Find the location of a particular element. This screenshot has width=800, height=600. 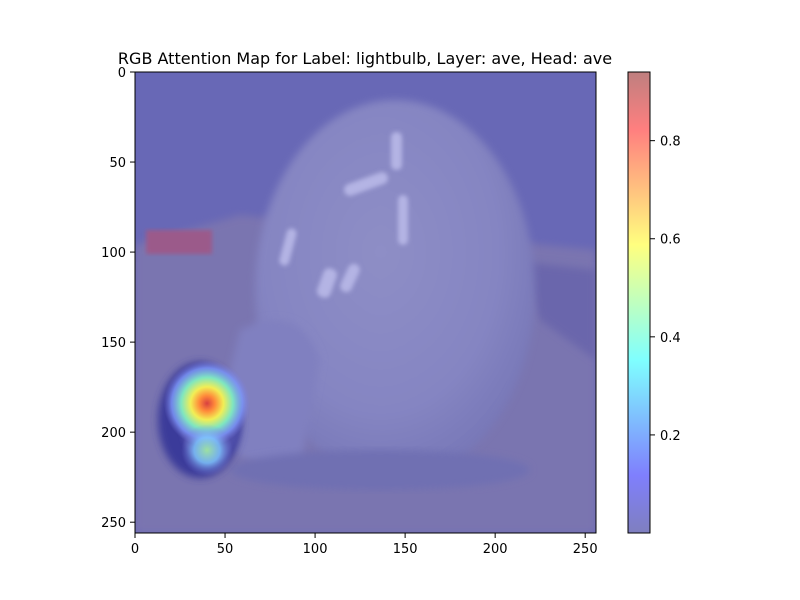

y-tick-label: 50 is located at coordinates (117, 163).